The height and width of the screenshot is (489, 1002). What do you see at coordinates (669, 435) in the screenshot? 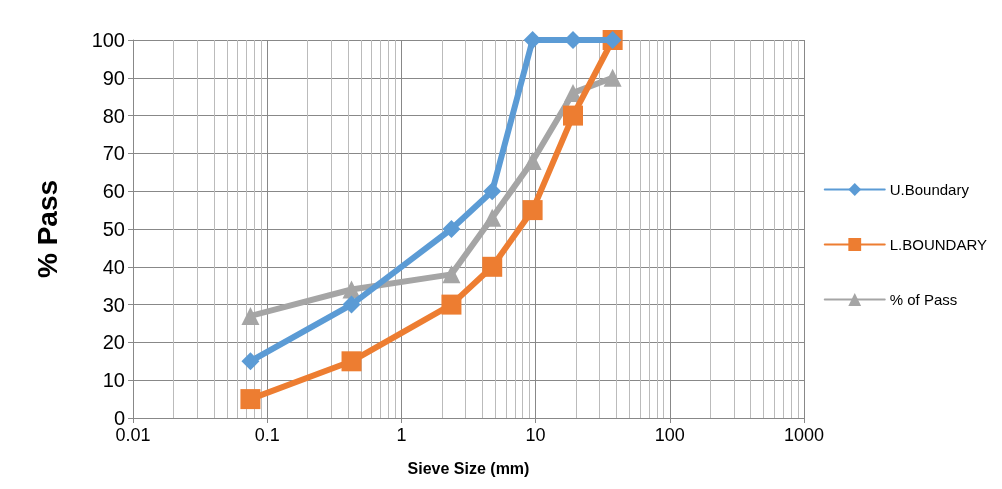
I see `x-tick-label: 100` at bounding box center [669, 435].